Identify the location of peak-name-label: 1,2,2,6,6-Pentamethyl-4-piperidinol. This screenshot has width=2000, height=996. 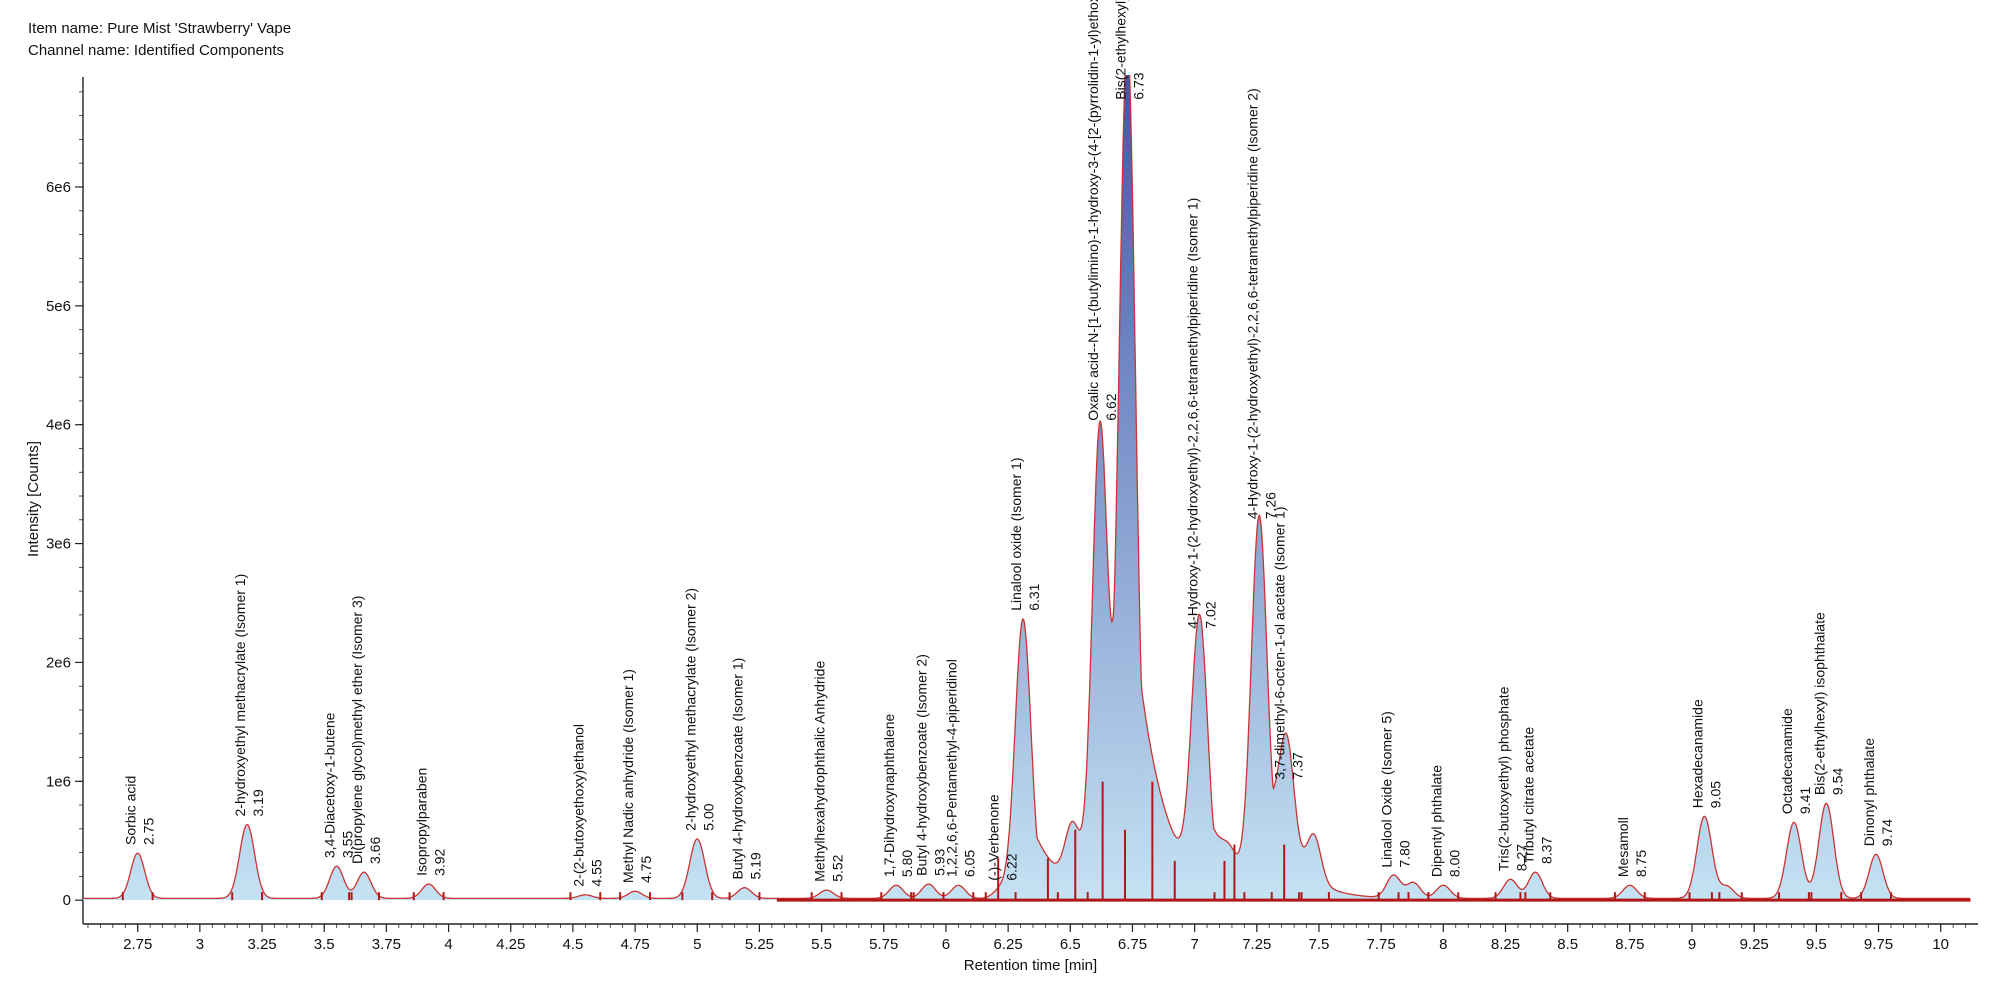
(951, 768).